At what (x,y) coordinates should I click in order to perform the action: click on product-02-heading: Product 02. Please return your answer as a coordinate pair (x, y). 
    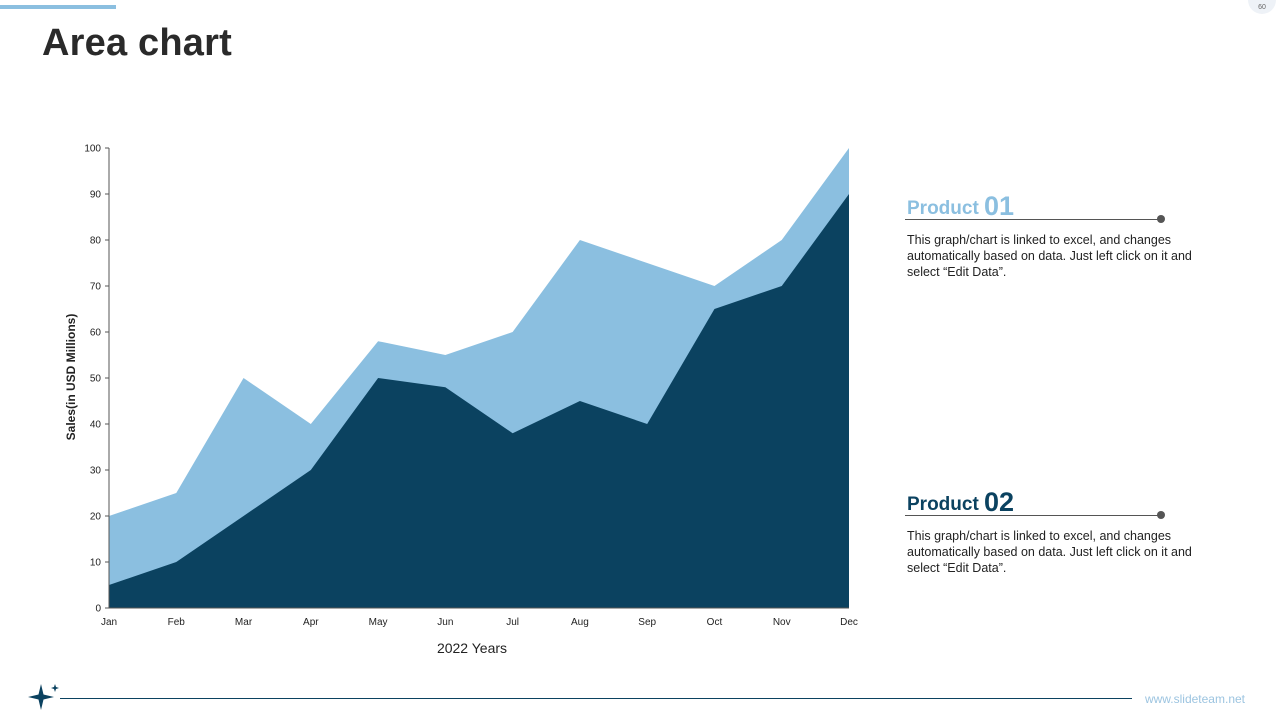
    Looking at the image, I should click on (1062, 499).